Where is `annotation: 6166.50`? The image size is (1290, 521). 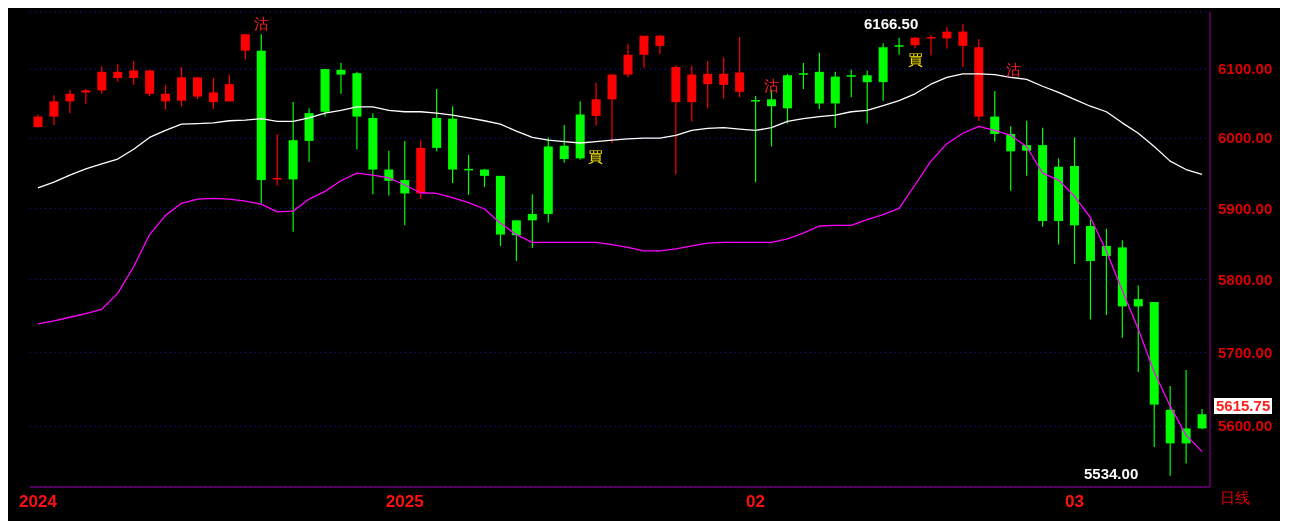
annotation: 6166.50 is located at coordinates (891, 23).